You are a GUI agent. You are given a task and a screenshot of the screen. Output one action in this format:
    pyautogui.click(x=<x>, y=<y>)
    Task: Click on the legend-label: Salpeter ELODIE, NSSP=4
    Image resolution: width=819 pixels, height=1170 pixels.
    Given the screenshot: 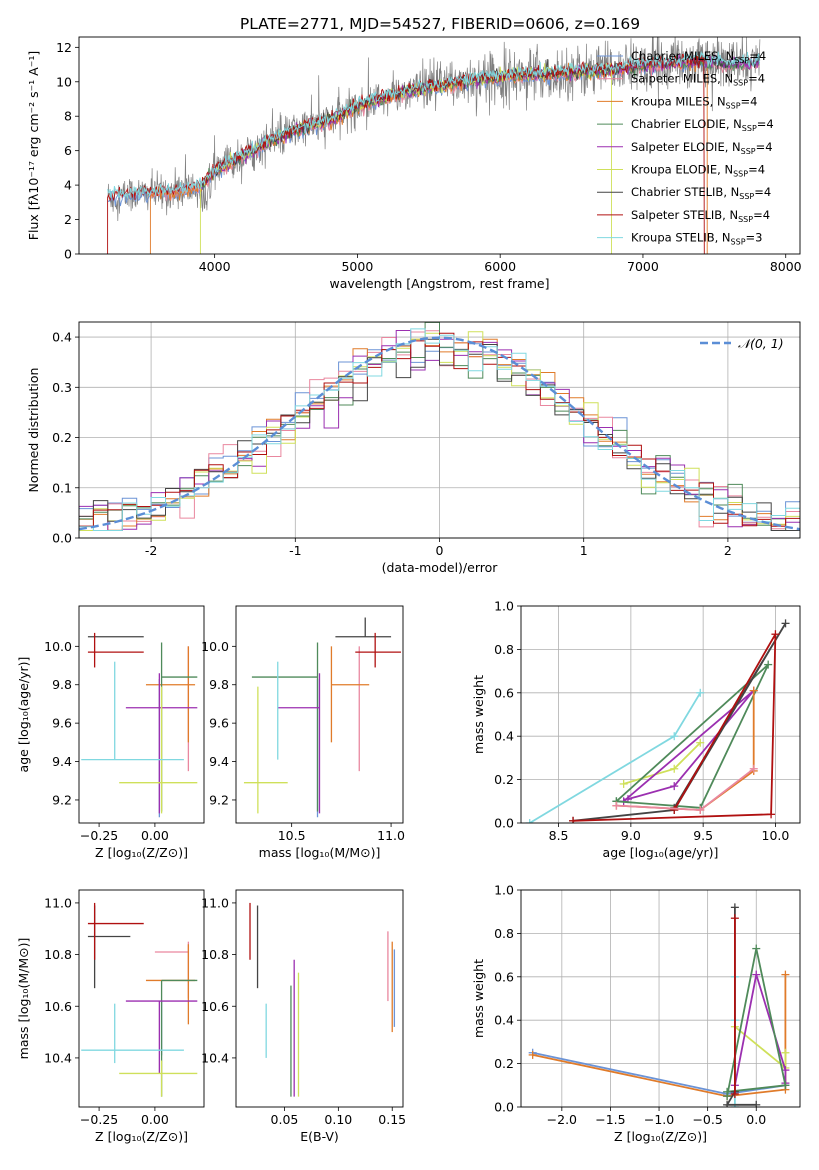 What is the action you would take?
    pyautogui.click(x=702, y=148)
    